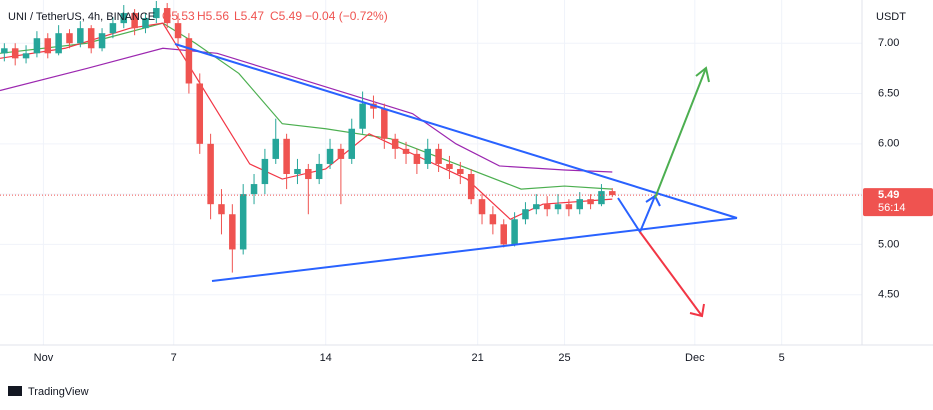 Image resolution: width=933 pixels, height=410 pixels. I want to click on y-tick-label: 6.50, so click(888, 93).